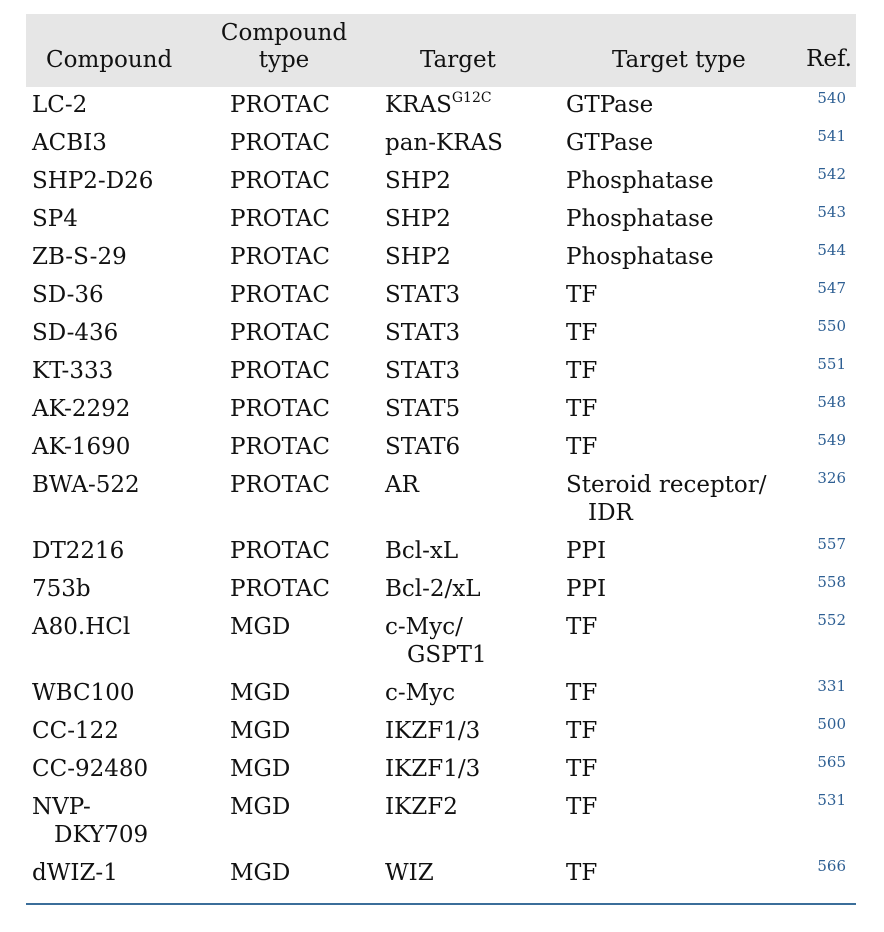 Image resolution: width=884 pixels, height=932 pixels. I want to click on reference-link: 550, so click(831, 326).